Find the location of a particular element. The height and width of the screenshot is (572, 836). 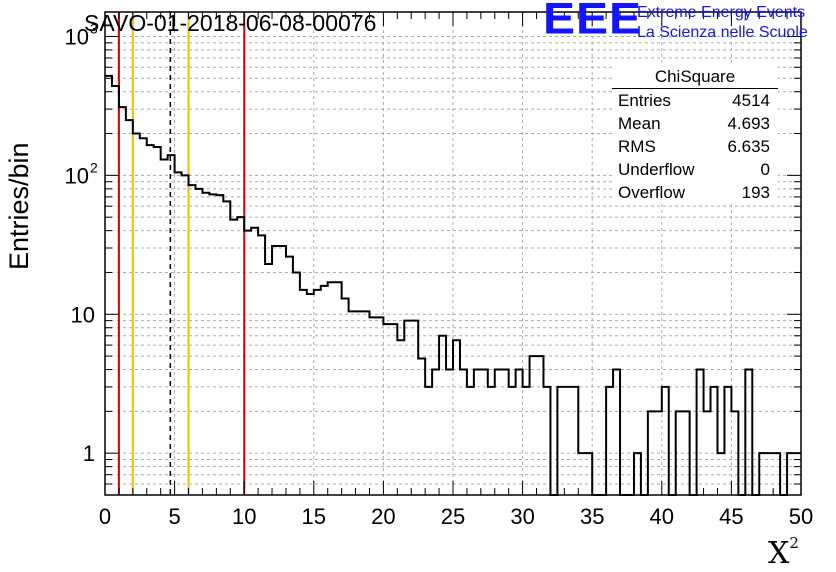

stats-row-label: Mean is located at coordinates (639, 123).